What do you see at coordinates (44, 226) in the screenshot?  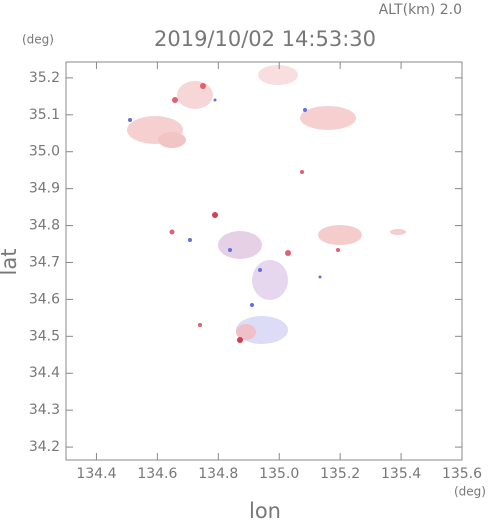 I see `y-tick-label: 34.8` at bounding box center [44, 226].